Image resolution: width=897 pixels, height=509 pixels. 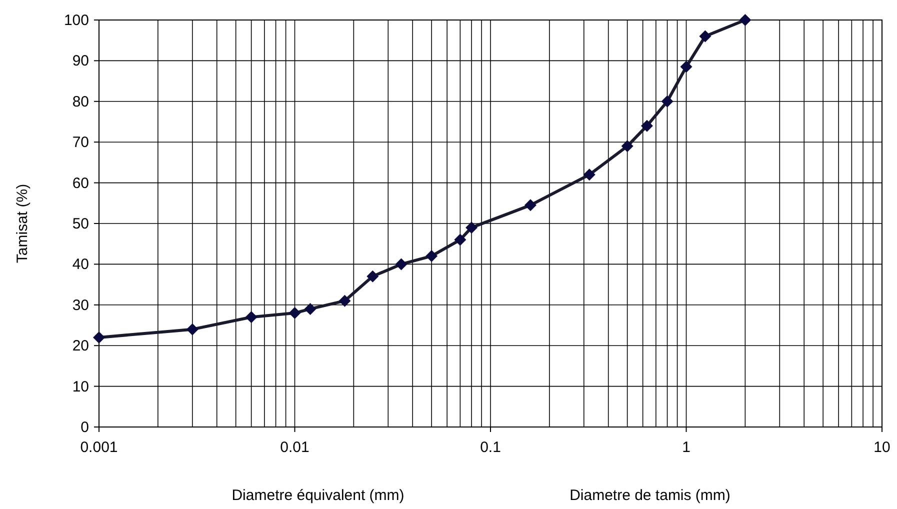 What do you see at coordinates (80, 101) in the screenshot?
I see `y-tick-label: 80` at bounding box center [80, 101].